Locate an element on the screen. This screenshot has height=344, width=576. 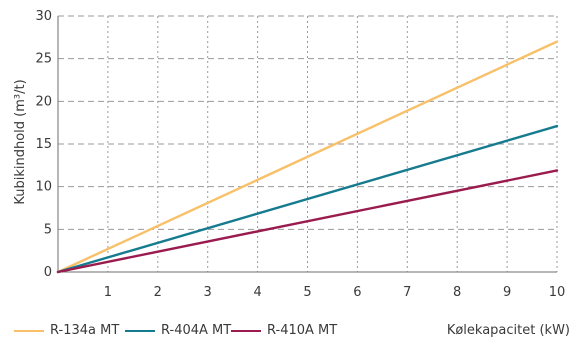
x-axis-label: Kølekapacitet (kW) is located at coordinates (508, 330).